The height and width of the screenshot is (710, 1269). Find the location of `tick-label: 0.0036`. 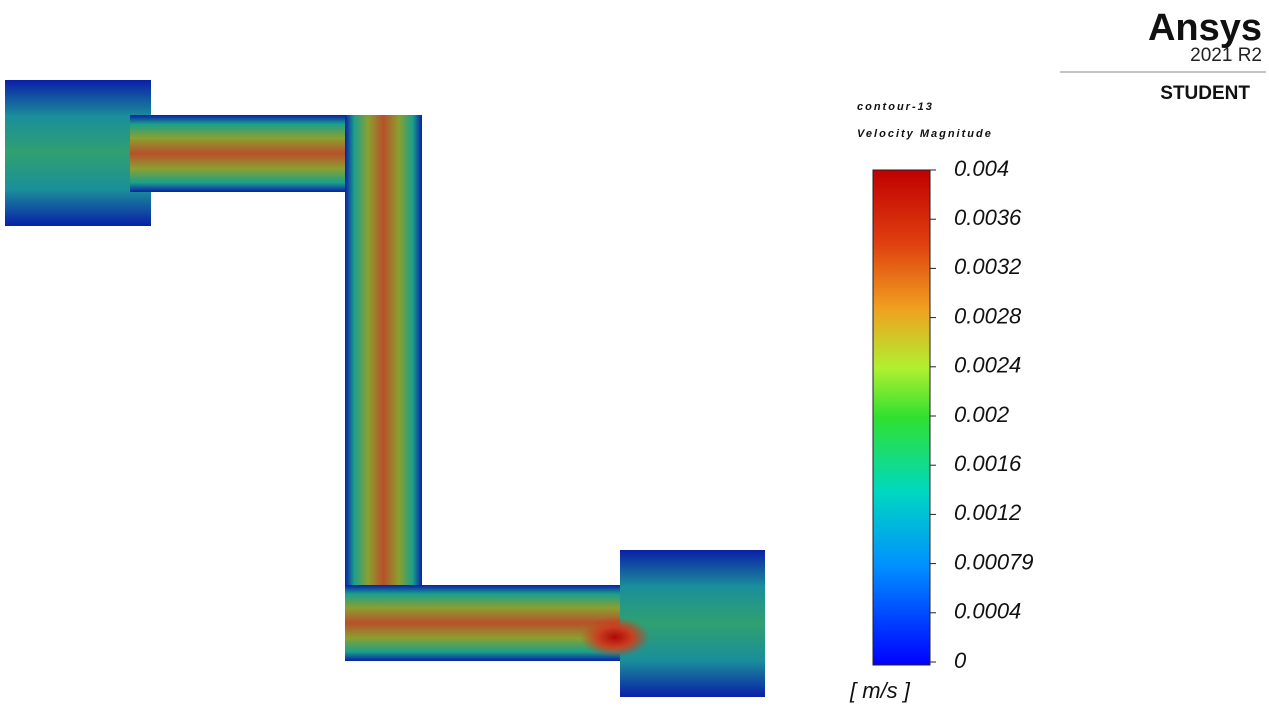

tick-label: 0.0036 is located at coordinates (988, 217).